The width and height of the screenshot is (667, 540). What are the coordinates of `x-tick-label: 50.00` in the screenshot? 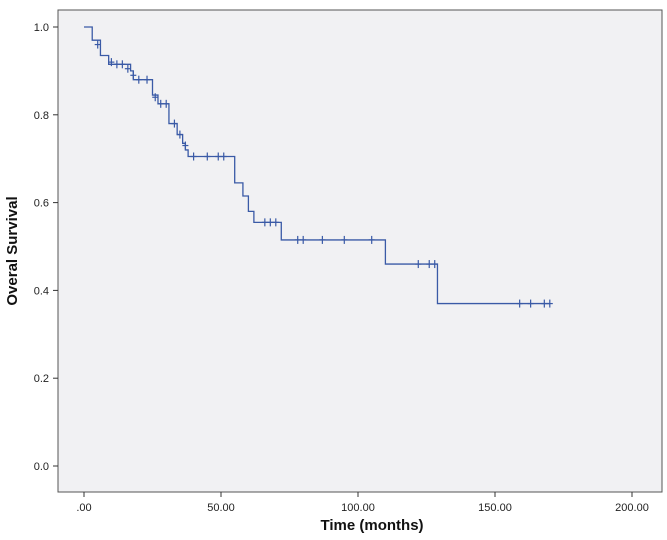 It's located at (221, 508).